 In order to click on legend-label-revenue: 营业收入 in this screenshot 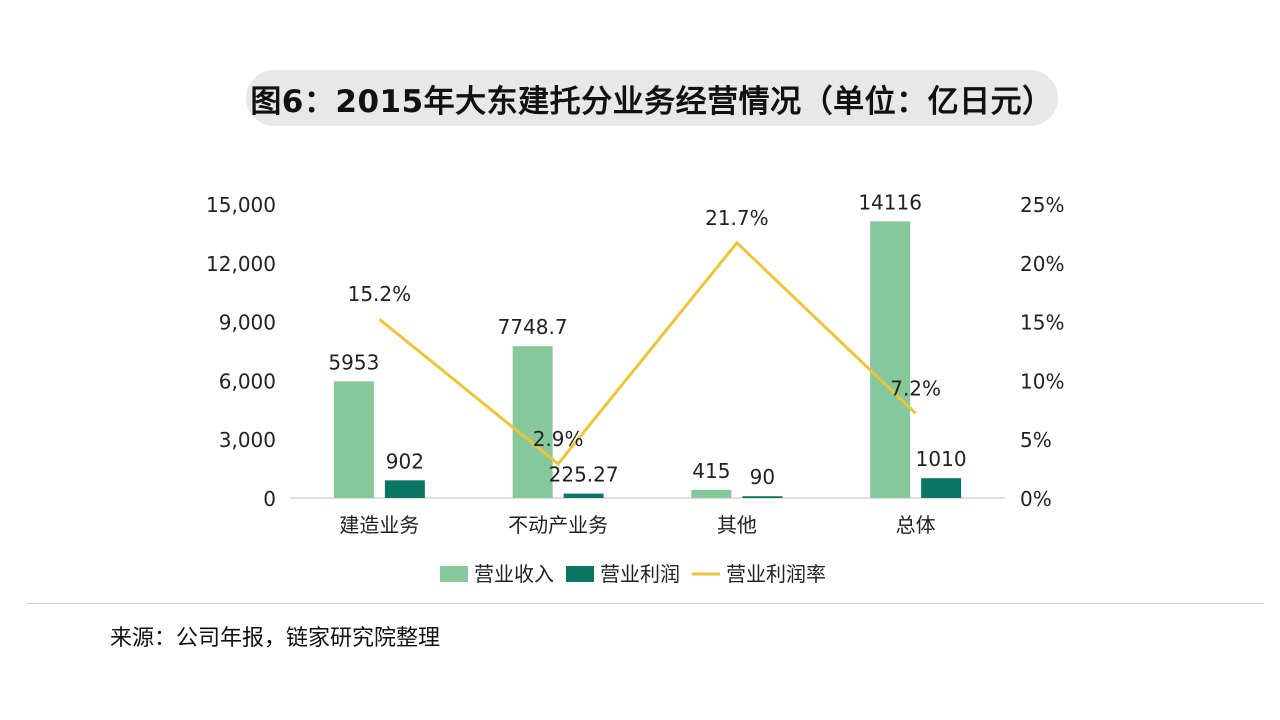, I will do `click(514, 574)`.